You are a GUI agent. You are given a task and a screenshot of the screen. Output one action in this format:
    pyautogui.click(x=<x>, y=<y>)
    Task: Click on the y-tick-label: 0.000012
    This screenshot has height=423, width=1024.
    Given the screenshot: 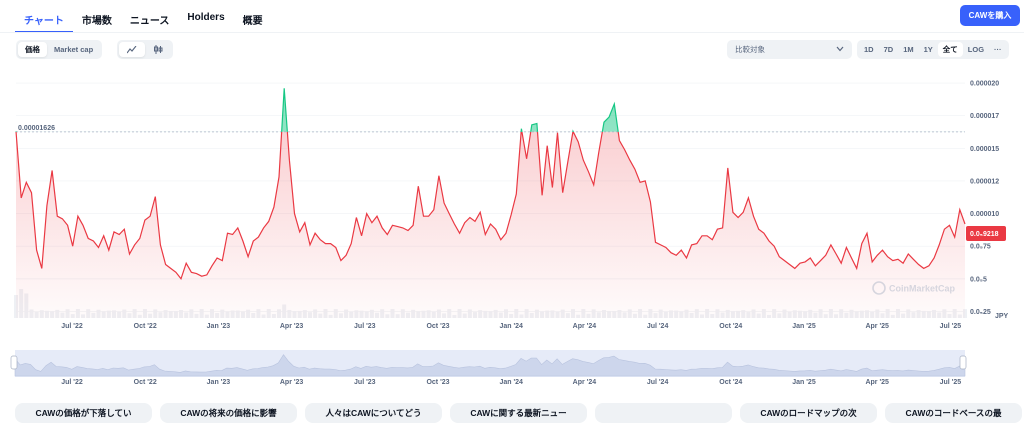 What is the action you would take?
    pyautogui.click(x=984, y=181)
    